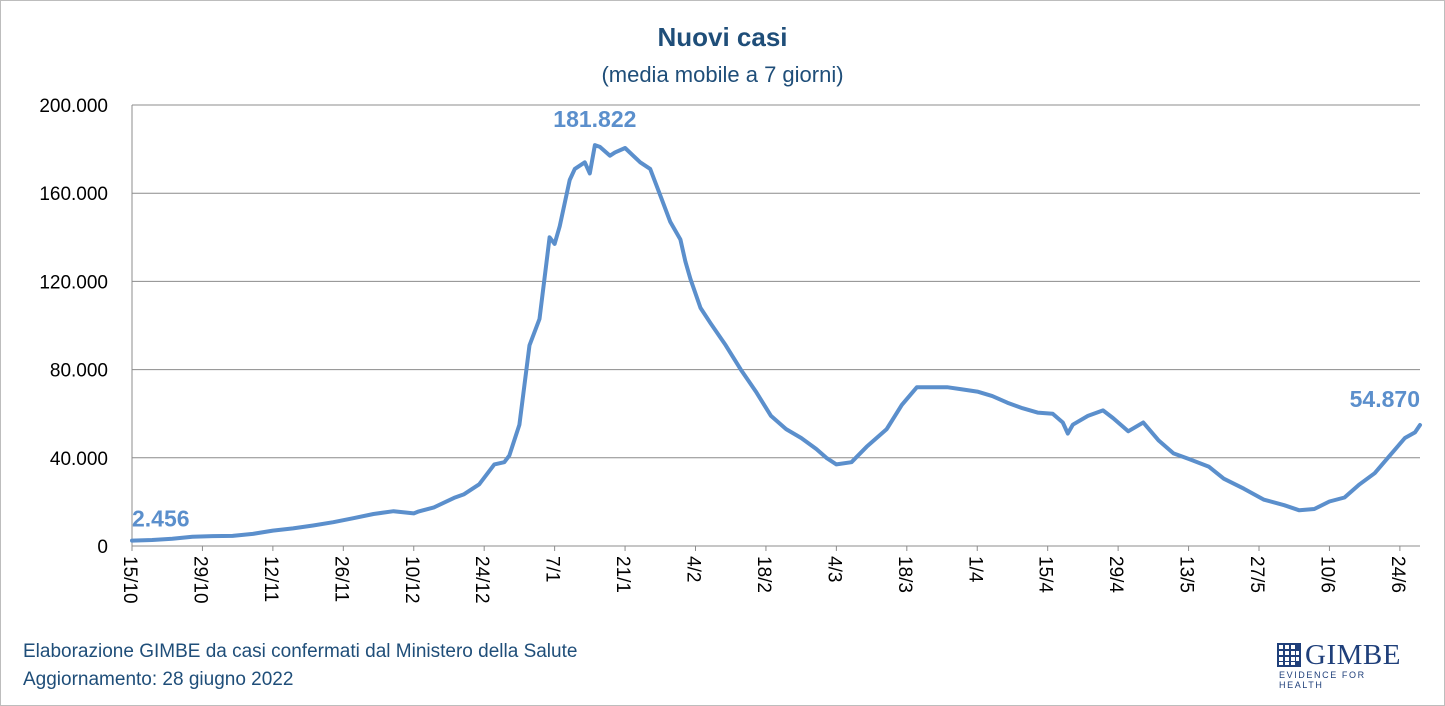  Describe the element at coordinates (722, 74) in the screenshot. I see `chart-subtitle: (media mobile a 7 giorni)` at that location.